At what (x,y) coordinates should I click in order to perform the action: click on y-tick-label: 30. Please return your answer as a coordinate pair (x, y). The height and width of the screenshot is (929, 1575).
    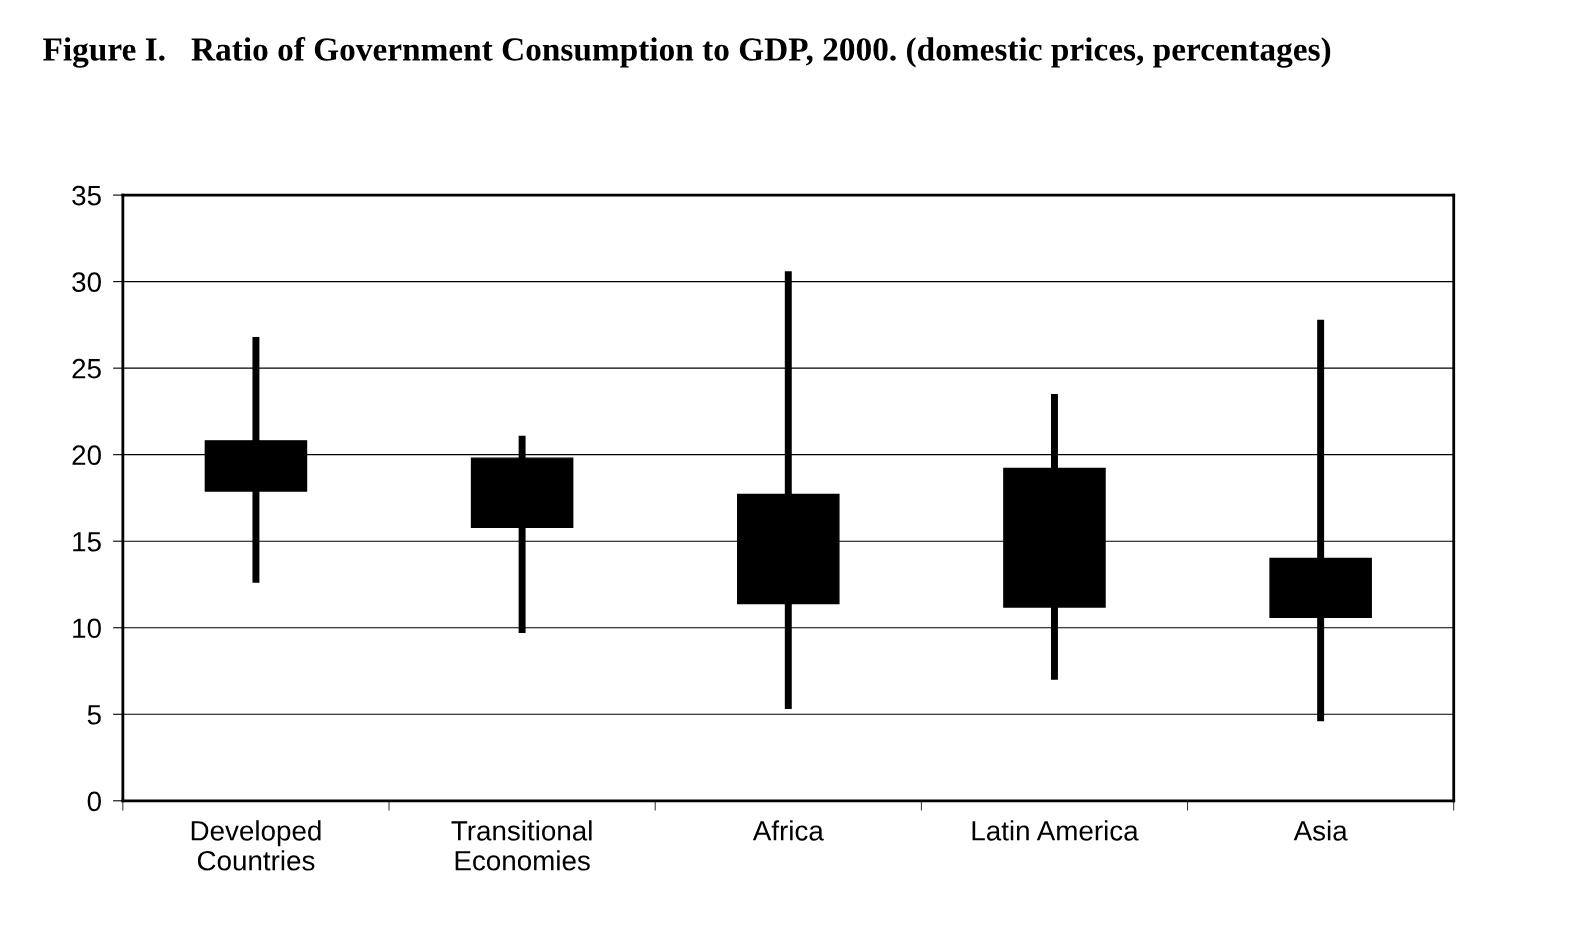
    Looking at the image, I should click on (86, 282).